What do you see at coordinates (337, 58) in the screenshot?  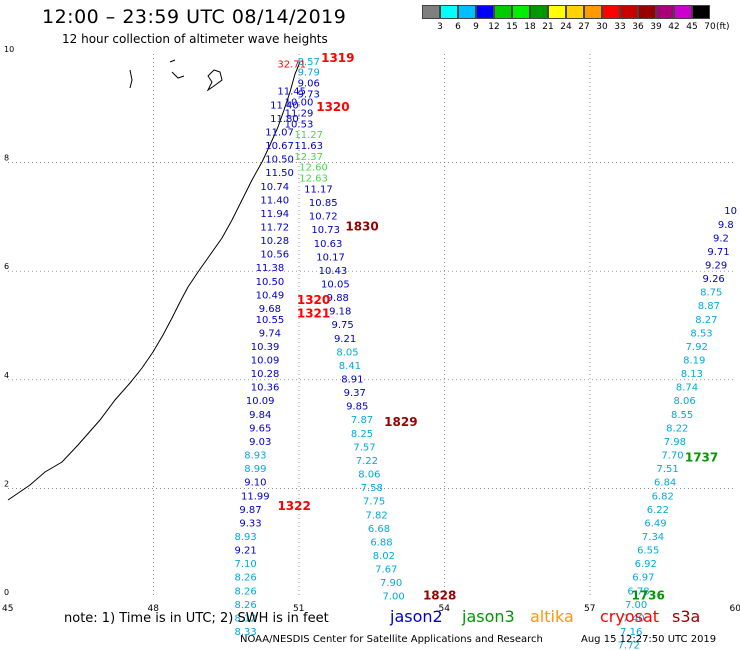 I see `track-time-label: 1319` at bounding box center [337, 58].